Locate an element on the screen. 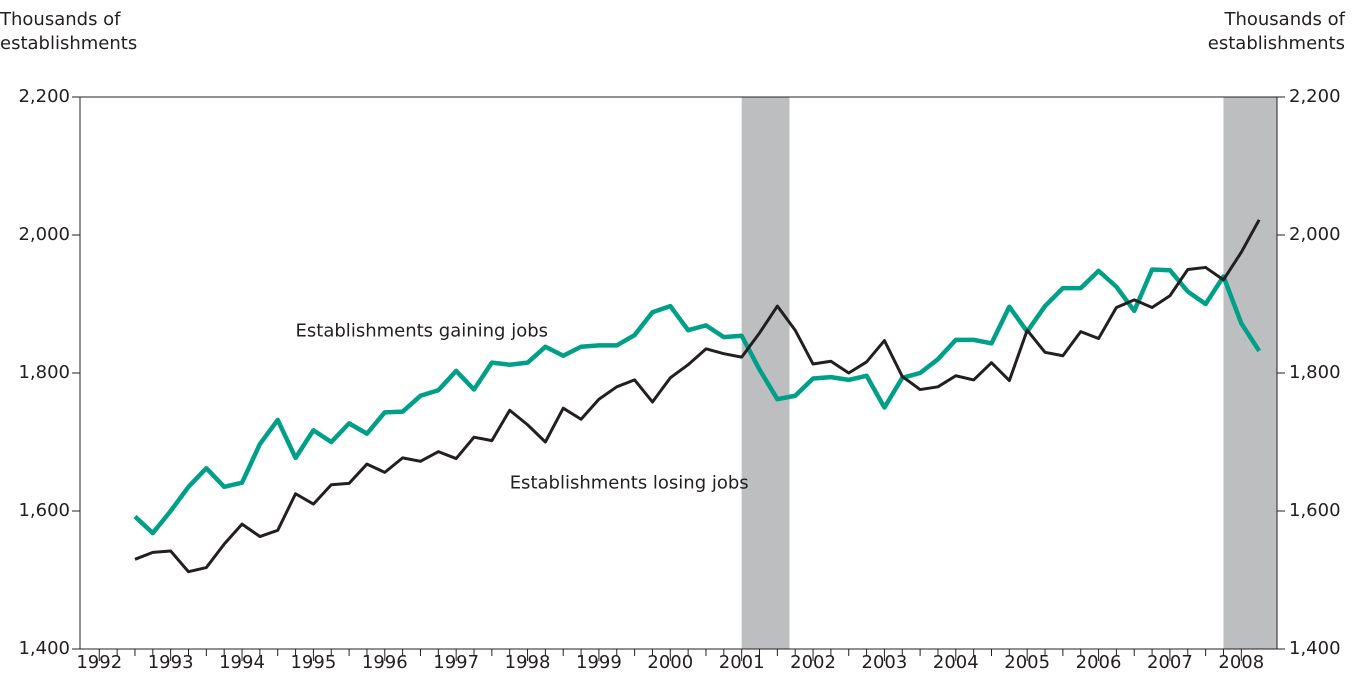 The width and height of the screenshot is (1357, 683). y2-tick-label: 2,200 is located at coordinates (1315, 96).